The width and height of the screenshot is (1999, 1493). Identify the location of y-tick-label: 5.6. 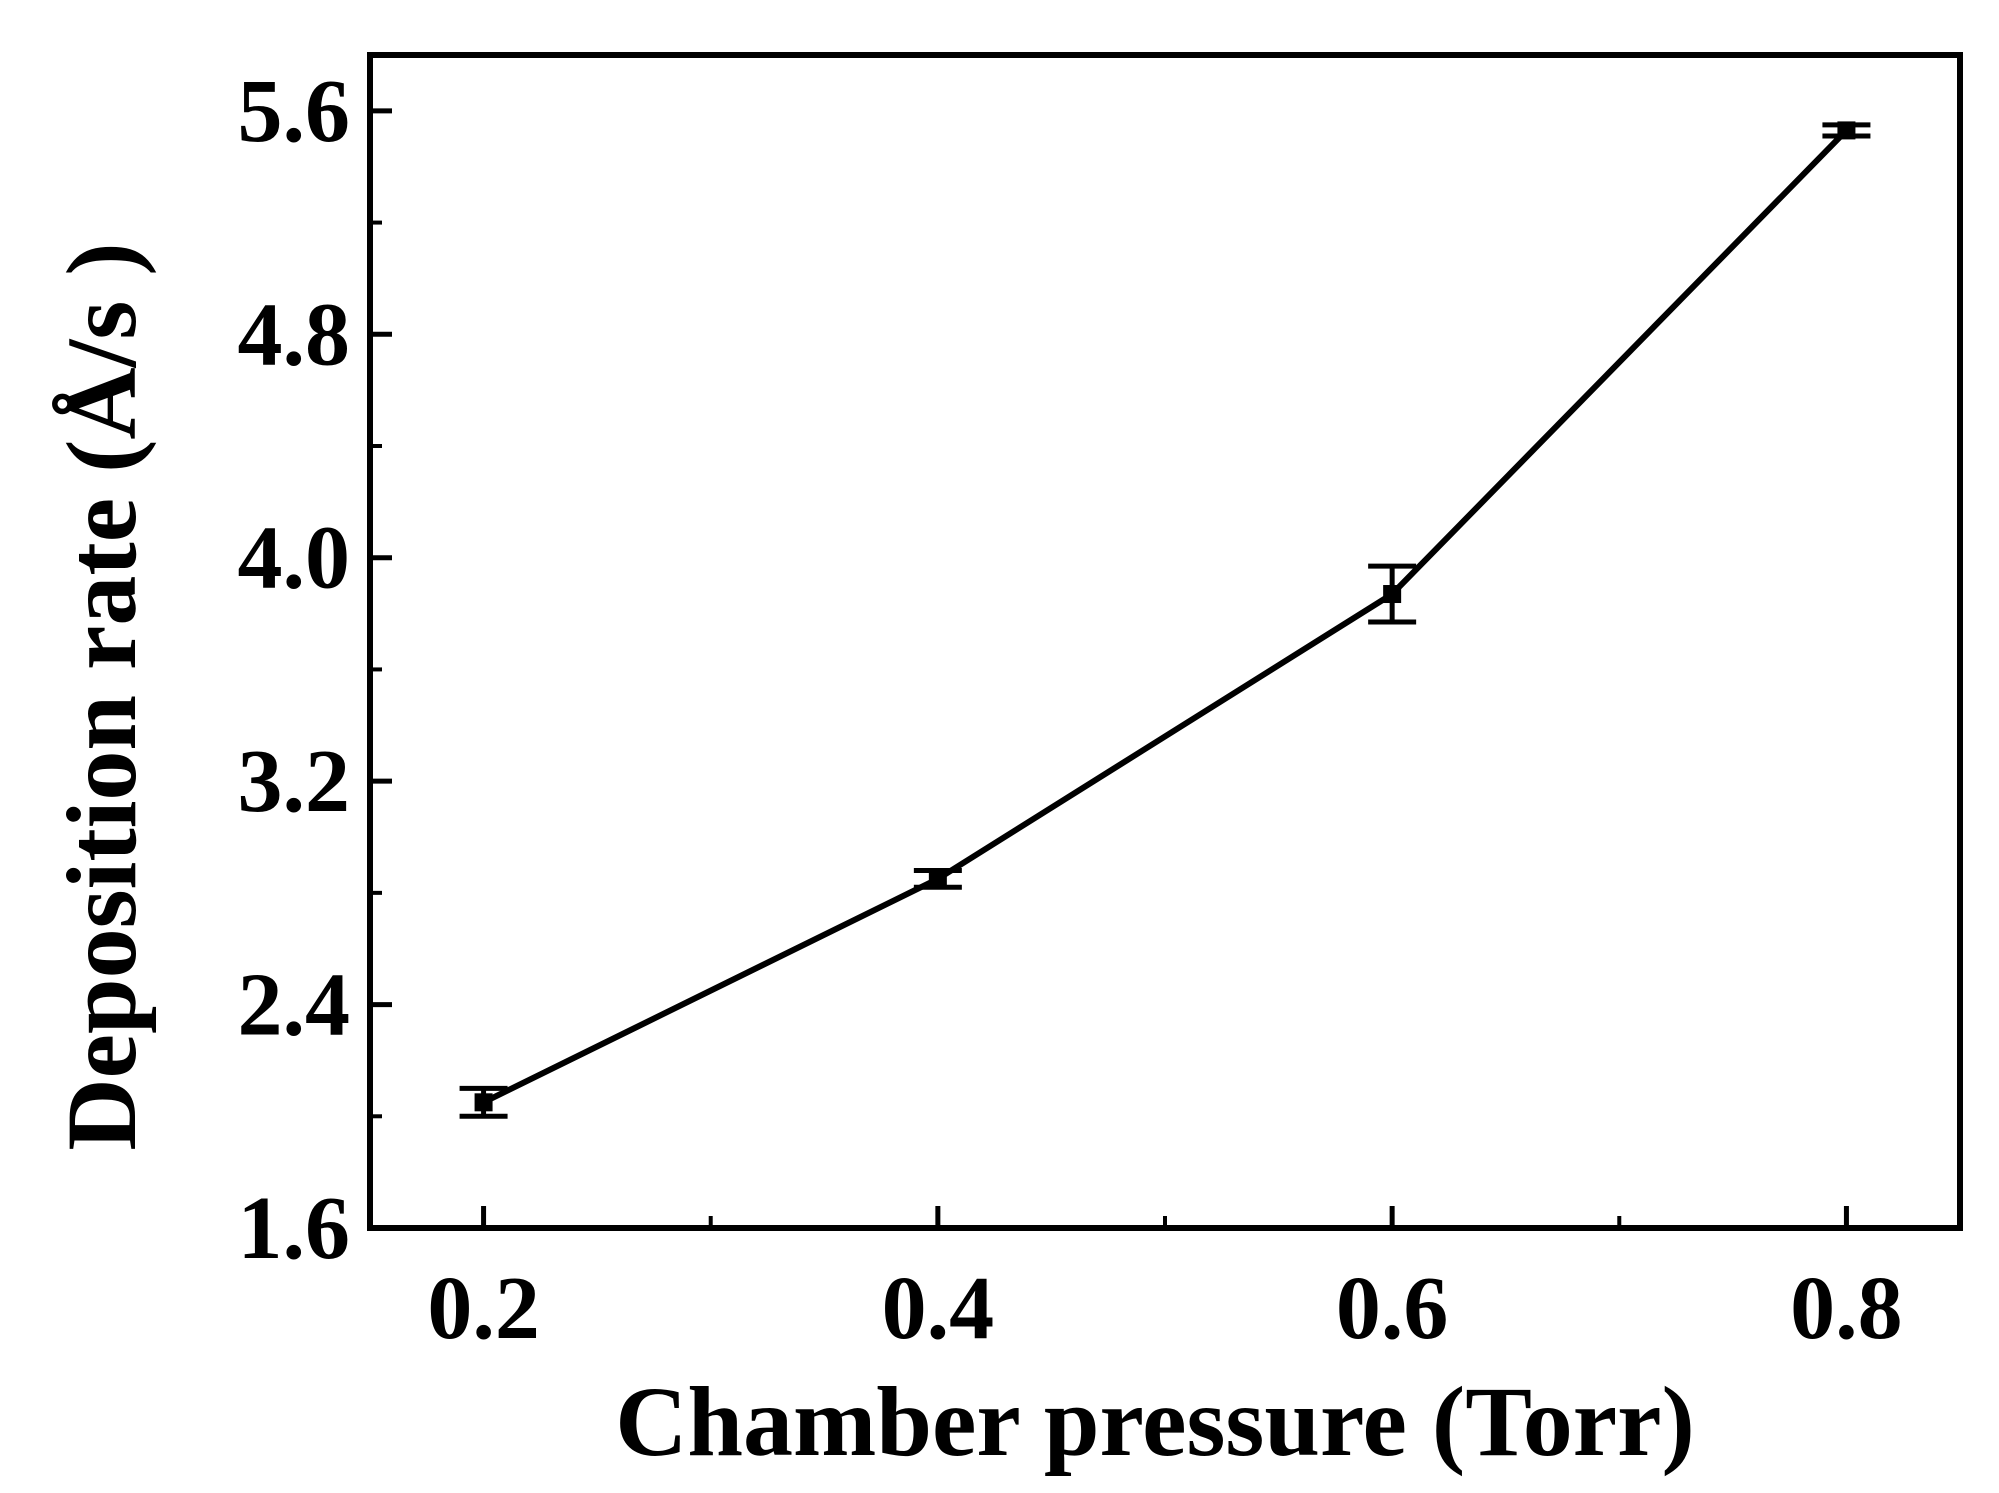
(294, 111).